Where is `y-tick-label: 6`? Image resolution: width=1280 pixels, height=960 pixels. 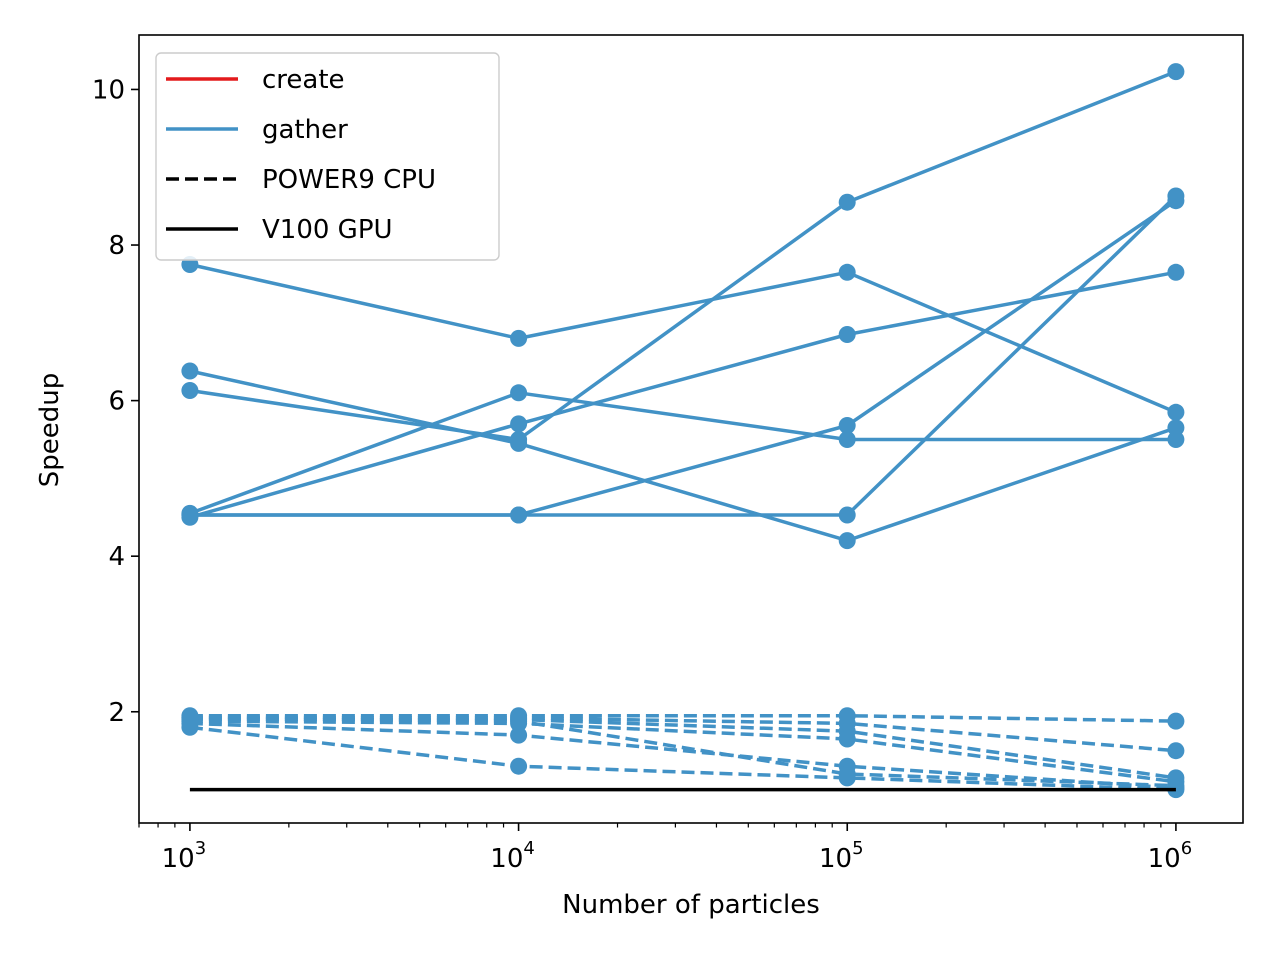 y-tick-label: 6 is located at coordinates (116, 402).